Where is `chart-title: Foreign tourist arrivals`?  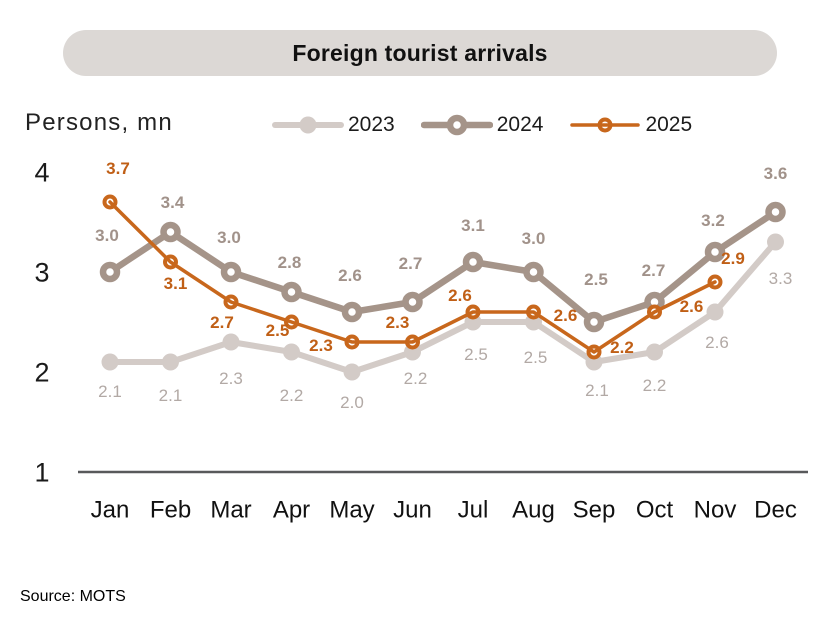
chart-title: Foreign tourist arrivals is located at coordinates (420, 52).